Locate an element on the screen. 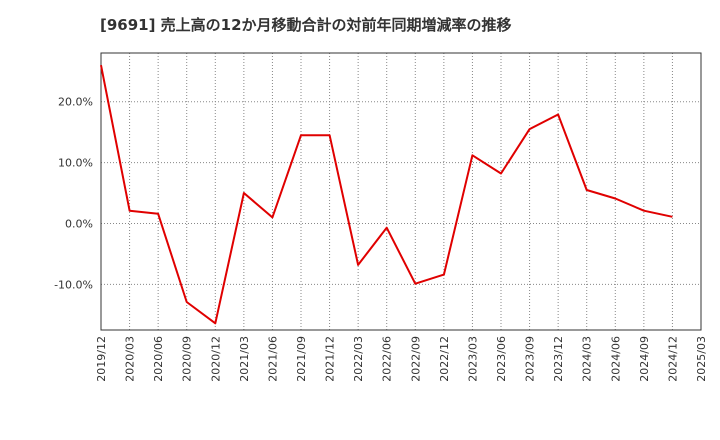  x-tick-label: 2022/06 is located at coordinates (387, 359).